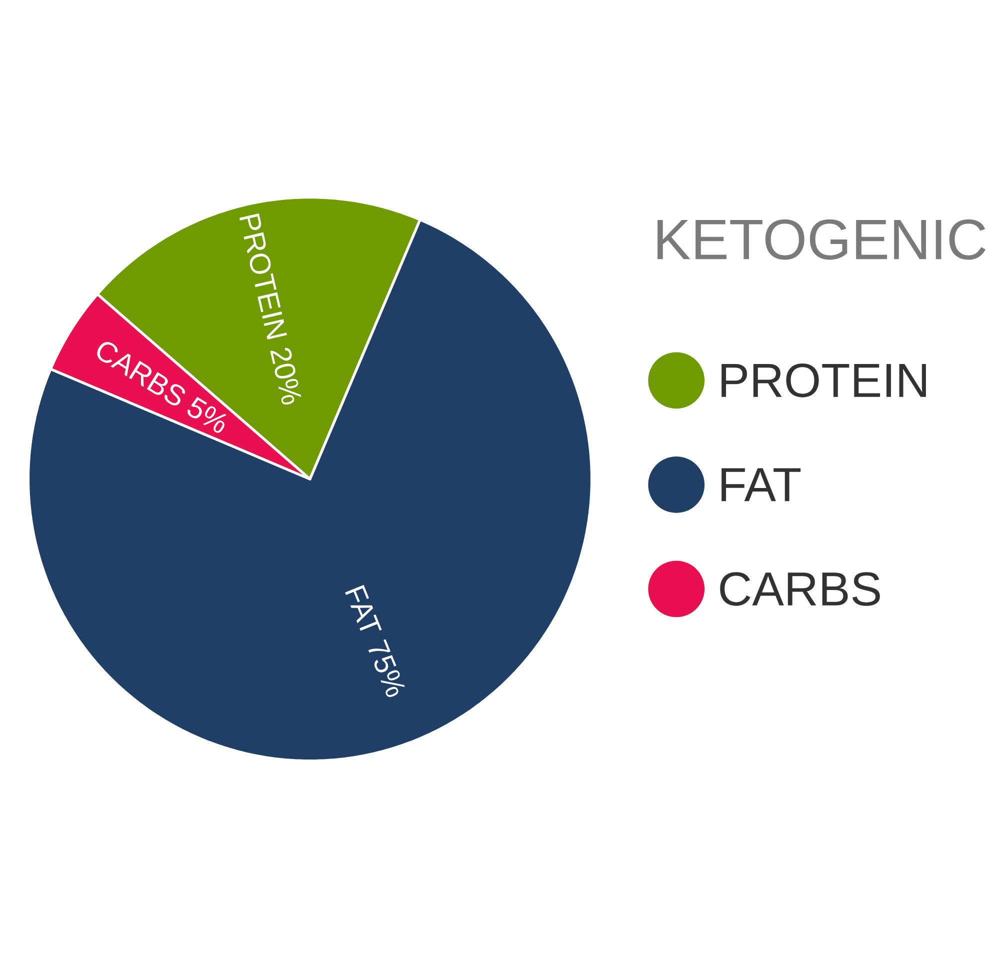 The image size is (992, 958). What do you see at coordinates (800, 589) in the screenshot?
I see `legend-label: CARBS` at bounding box center [800, 589].